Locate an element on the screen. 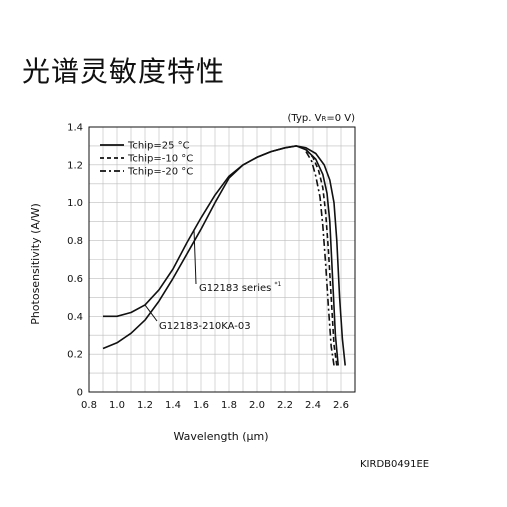 This screenshot has height=507, width=507. x-tick-label: 2.0 is located at coordinates (257, 405).